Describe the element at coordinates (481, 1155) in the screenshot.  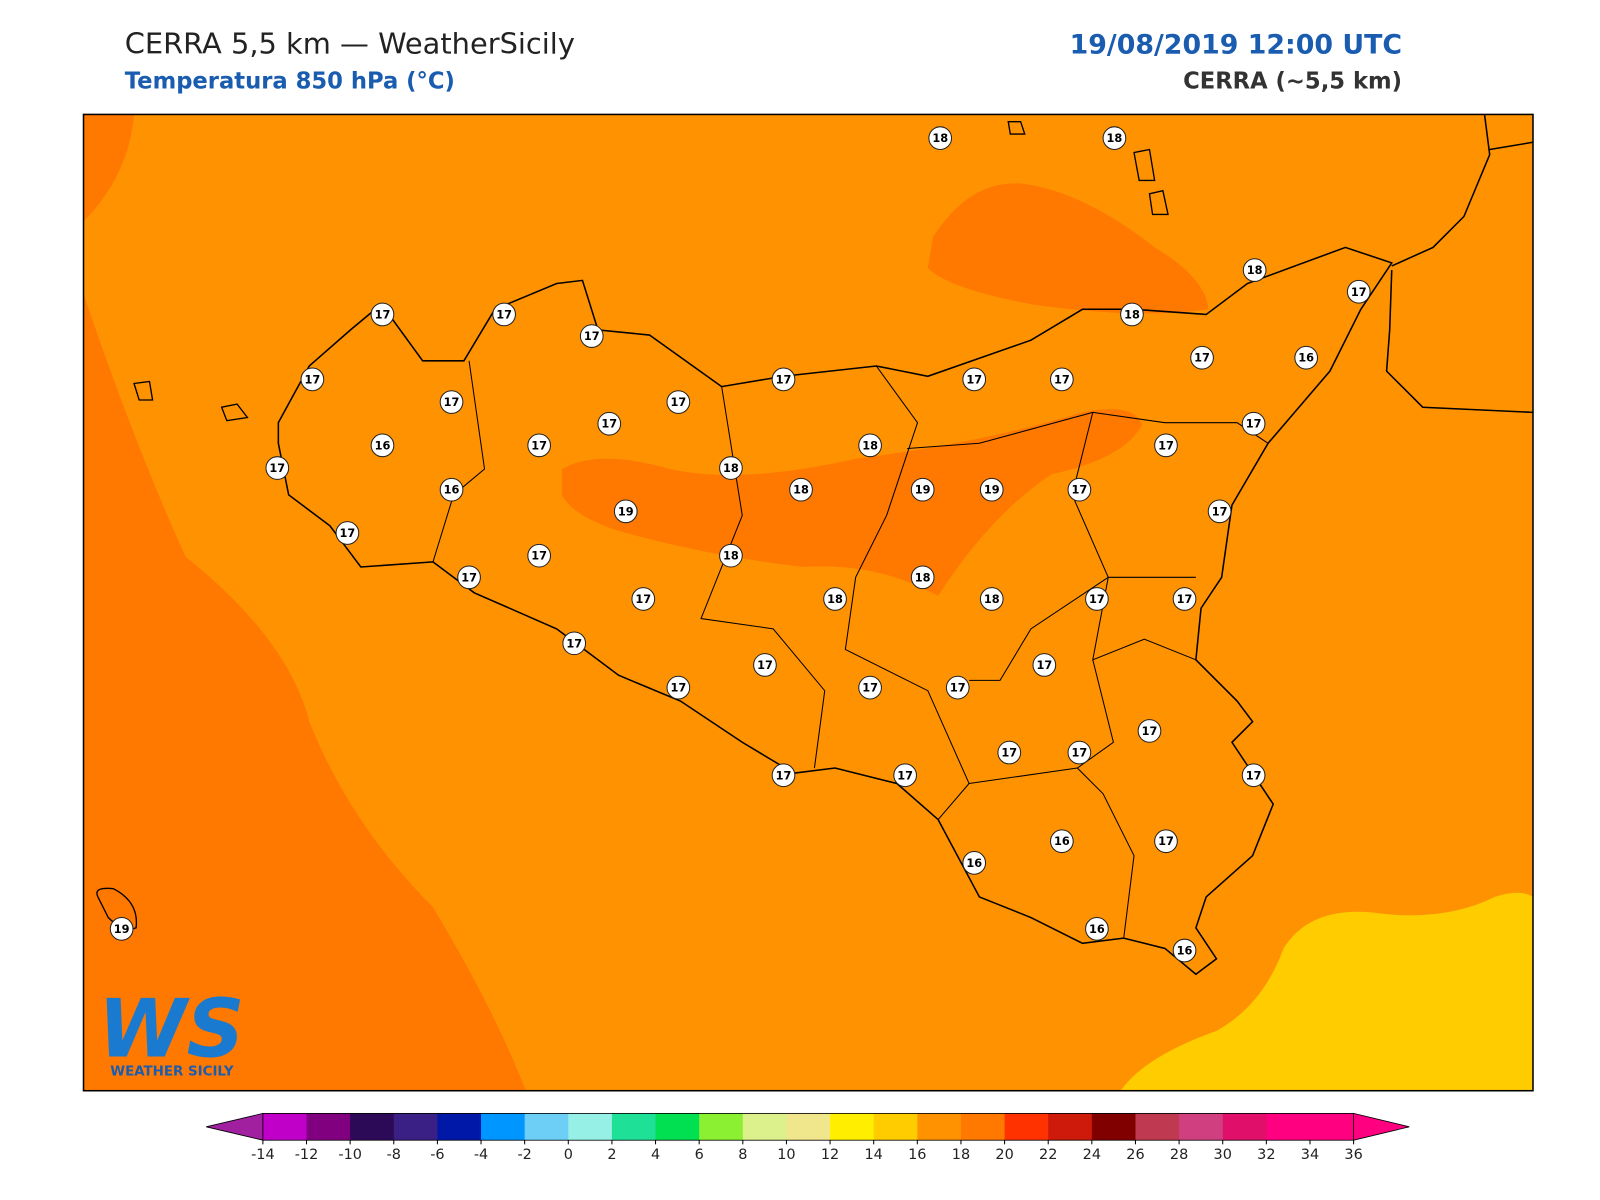
I see `colorbar-tick-label: -4` at that location.